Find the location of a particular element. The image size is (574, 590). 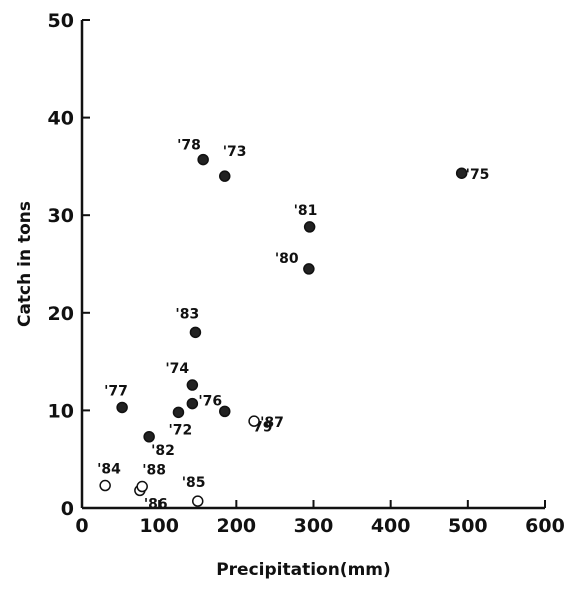

x-tick-label: 500 is located at coordinates (468, 526).